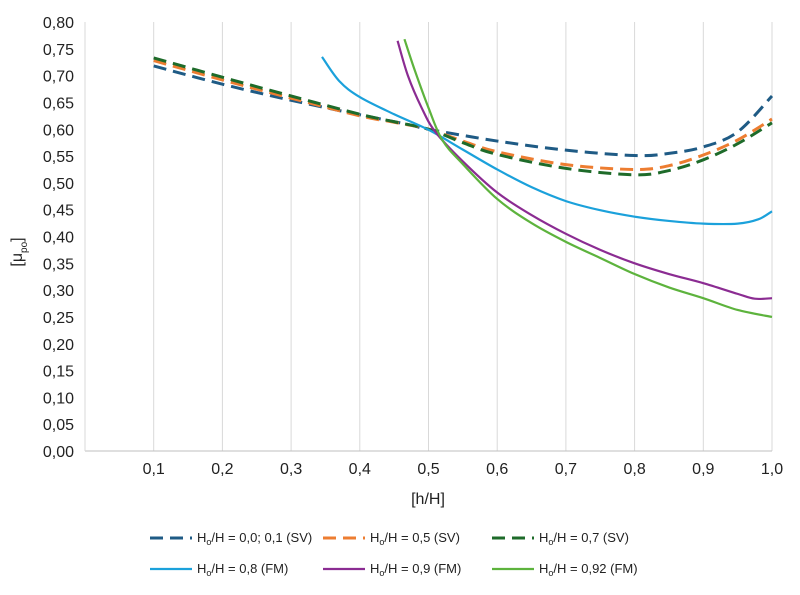 This screenshot has width=800, height=595. I want to click on x-tick-labels: 0,1 0,2 0,3 0,4 0,5 0,6 0,7 0,8 0,9 1,0, so click(463, 469).